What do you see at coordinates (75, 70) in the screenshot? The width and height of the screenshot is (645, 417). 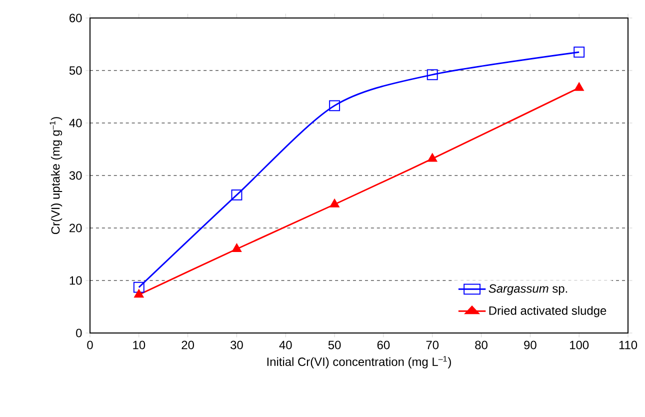 I see `y-tick-label: 50` at bounding box center [75, 70].